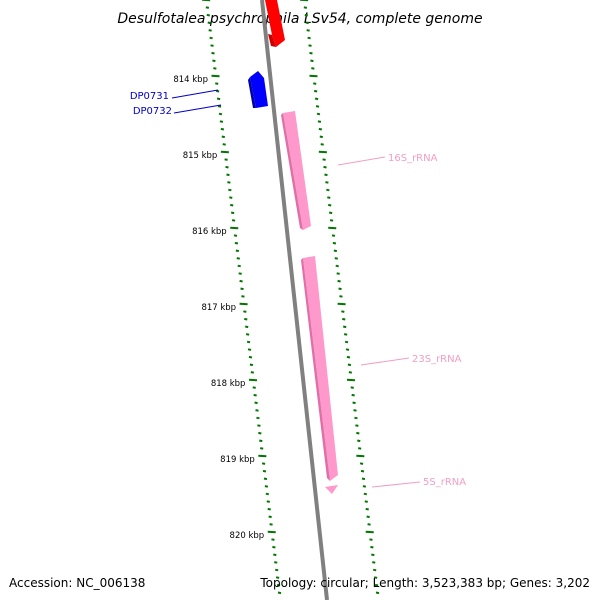 This screenshot has height=600, width=600. I want to click on gene-label-dp0731: DP0731, so click(149, 96).